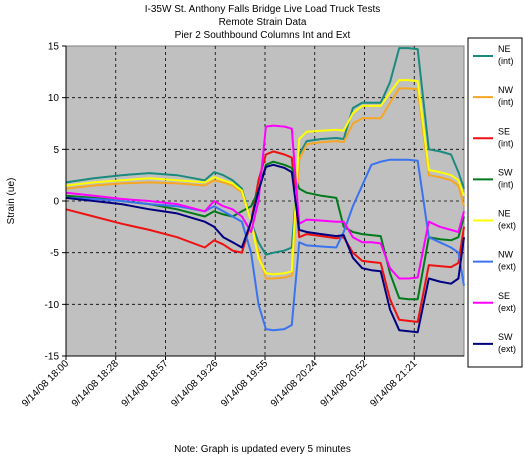  What do you see at coordinates (56, 150) in the screenshot?
I see `y-tick-label: 5` at bounding box center [56, 150].